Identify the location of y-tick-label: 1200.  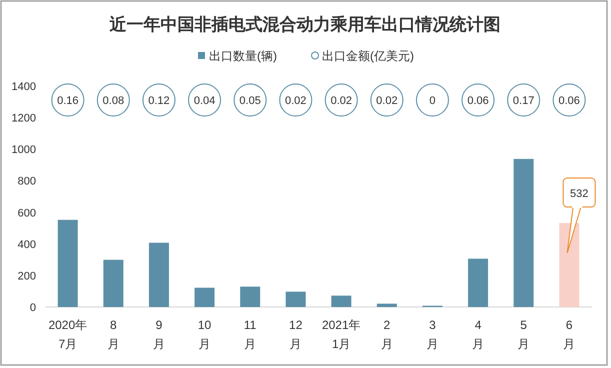
(24, 118).